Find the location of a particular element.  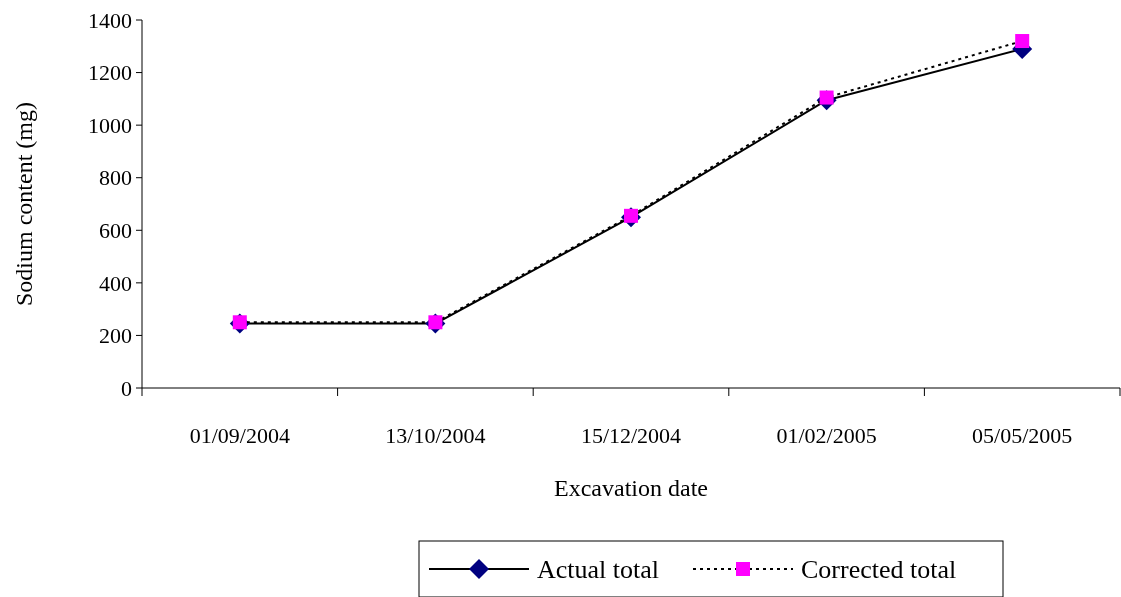

x-tick-label: 13/10/2004 is located at coordinates (435, 435).